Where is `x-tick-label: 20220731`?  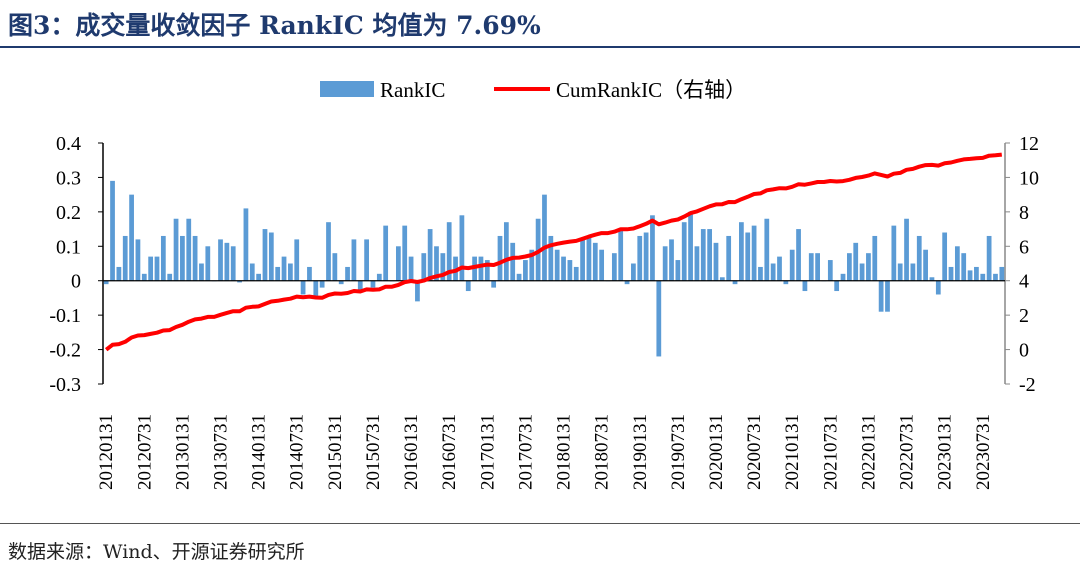
x-tick-label: 20220731 is located at coordinates (907, 452).